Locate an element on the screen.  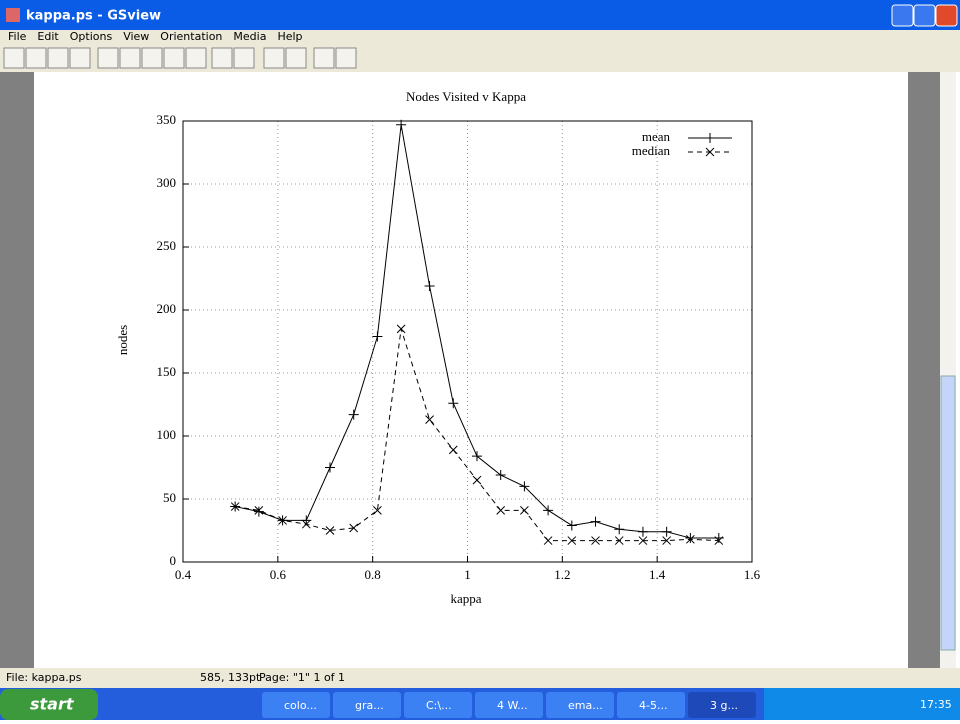
y-tick-label: 300 is located at coordinates (167, 182).